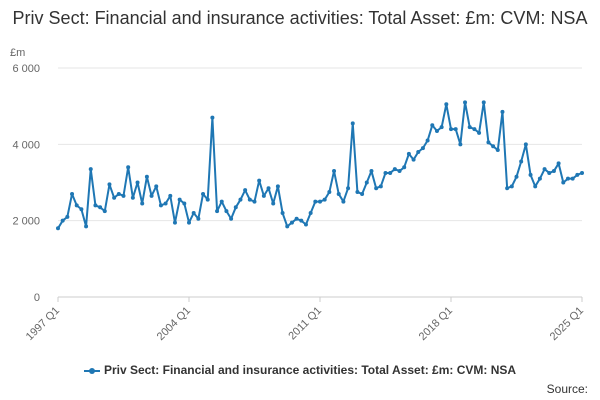 This screenshot has width=600, height=400. I want to click on y-tick-label: 6 000, so click(26, 69).